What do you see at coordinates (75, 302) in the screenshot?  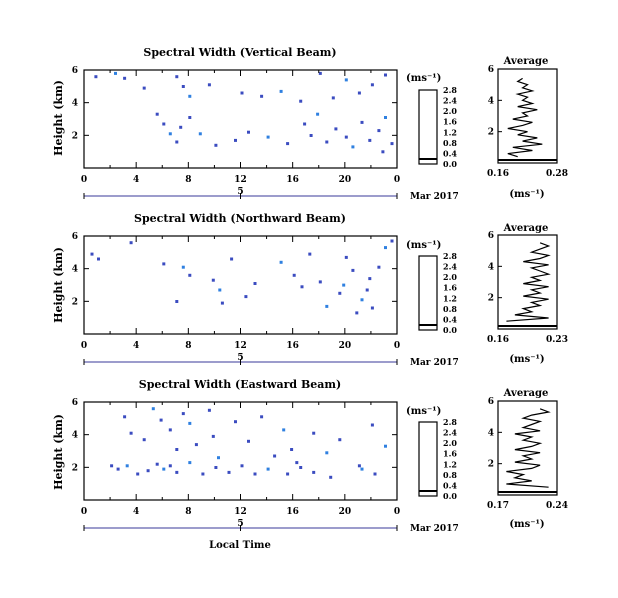 I see `y-tick-label: 2` at bounding box center [75, 302].